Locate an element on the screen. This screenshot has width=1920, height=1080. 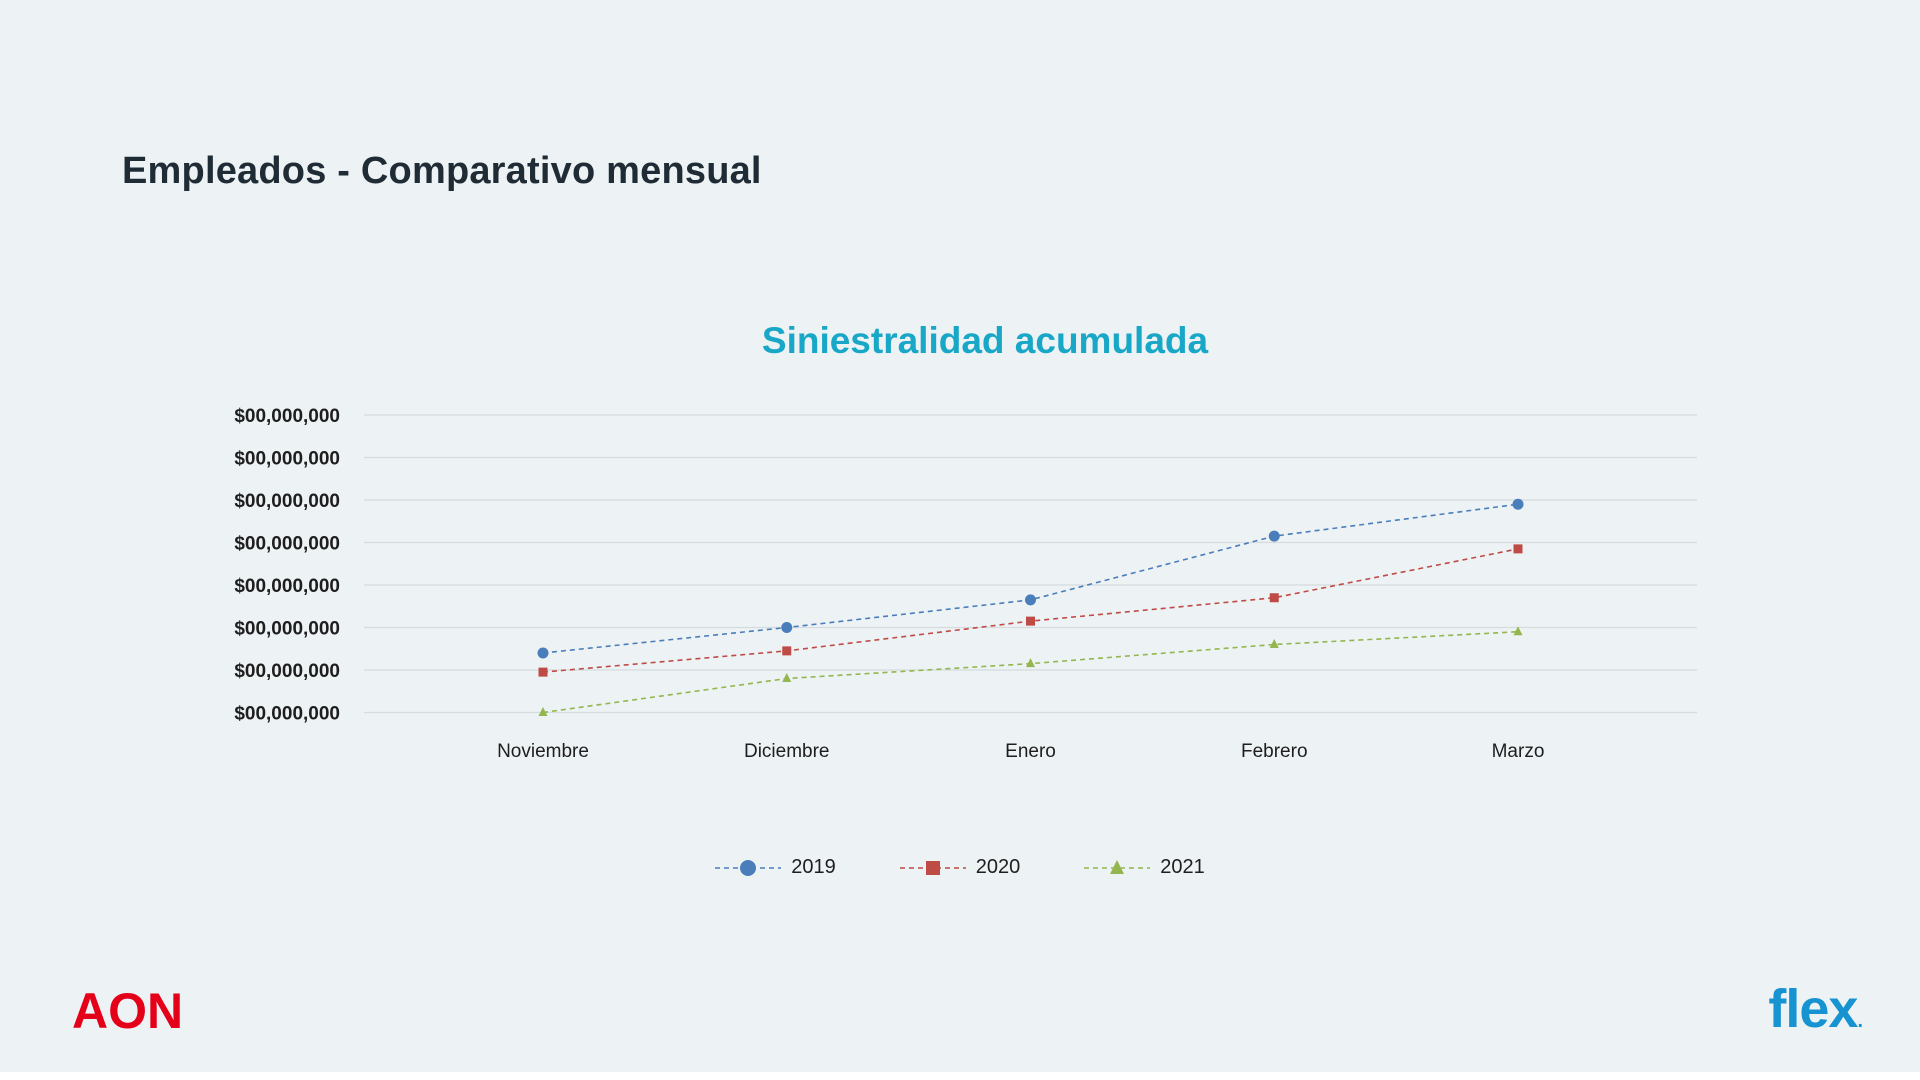
legend-item-2021: 2021 is located at coordinates (1144, 867).